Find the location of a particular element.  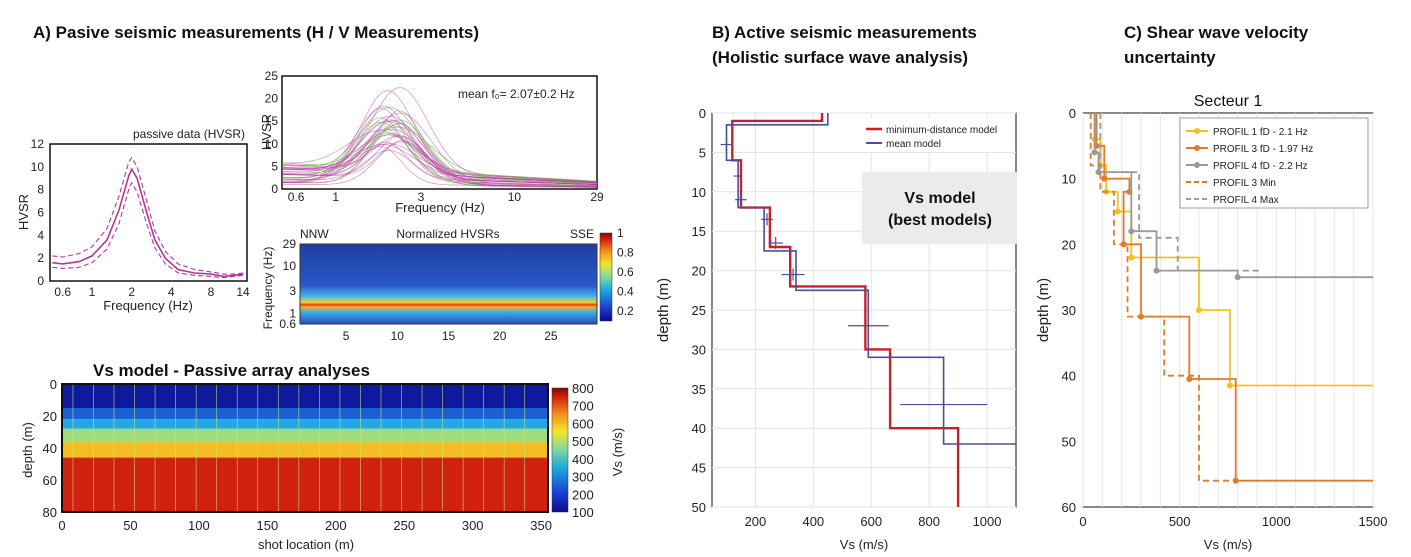

hvsr-passive-xlabel: Frequency (Hz) is located at coordinates (148, 305).